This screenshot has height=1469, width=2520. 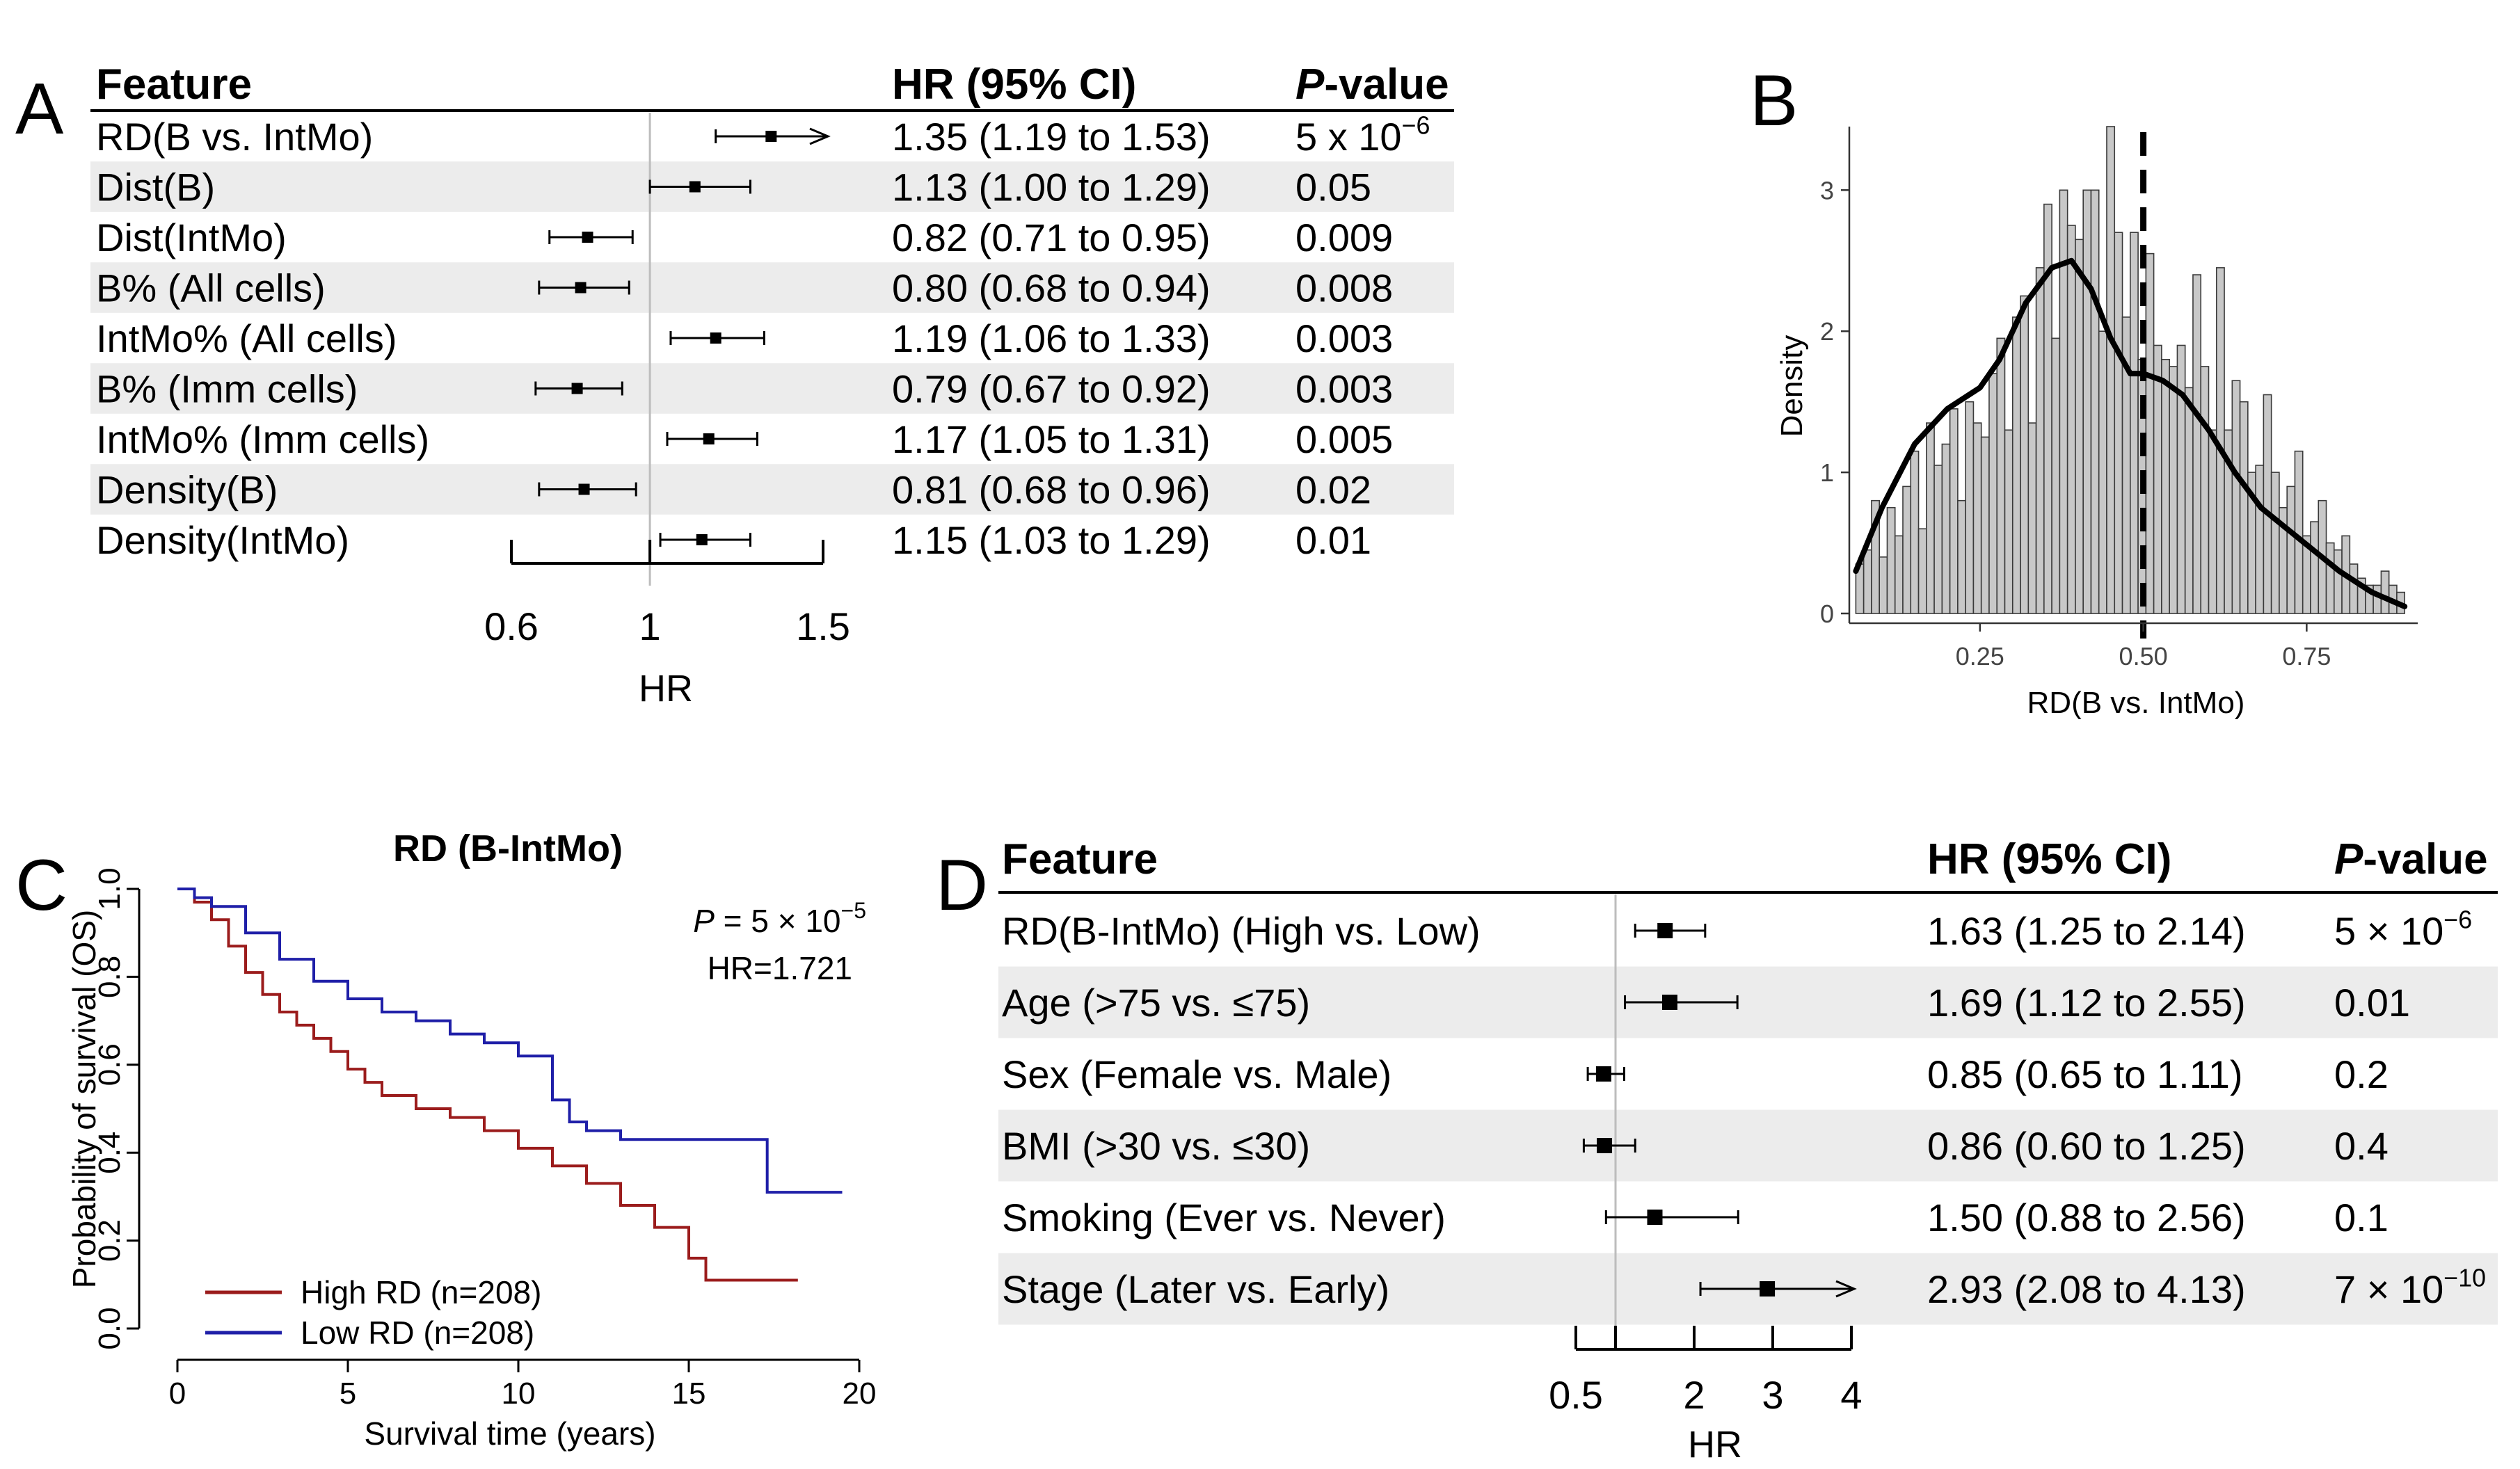 I want to click on survival-curve-low-rd, so click(x=510, y=1041).